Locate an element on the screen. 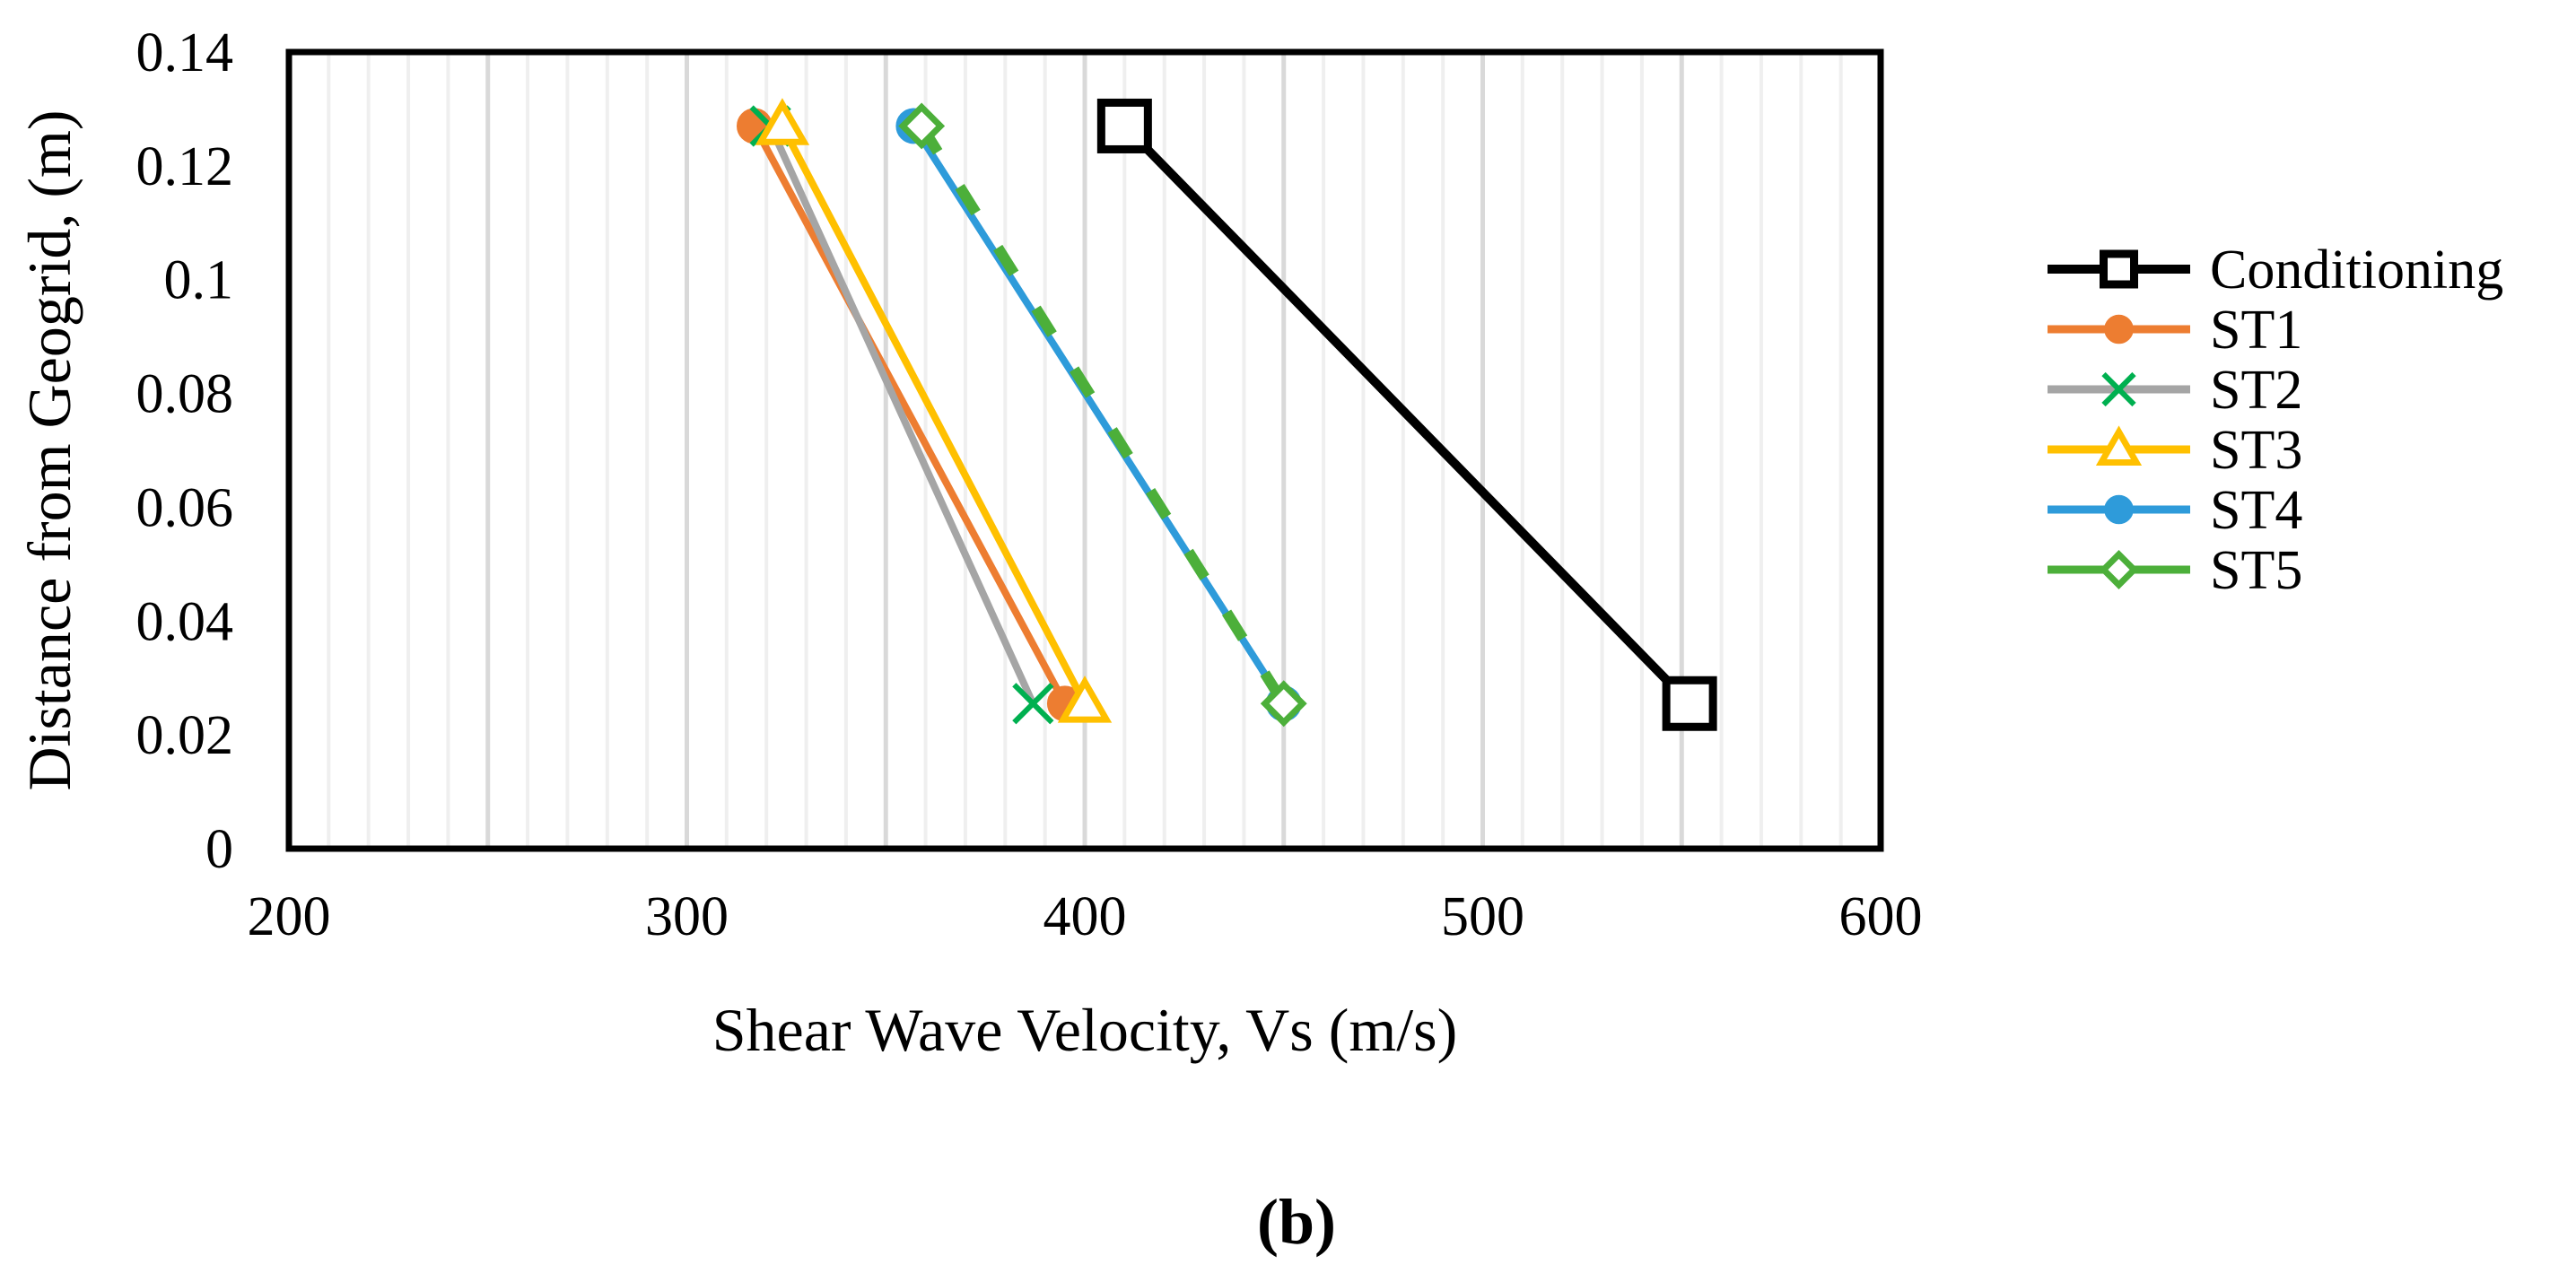 The width and height of the screenshot is (2576, 1273). legend-item-conditioning: Conditioning is located at coordinates (2276, 270).